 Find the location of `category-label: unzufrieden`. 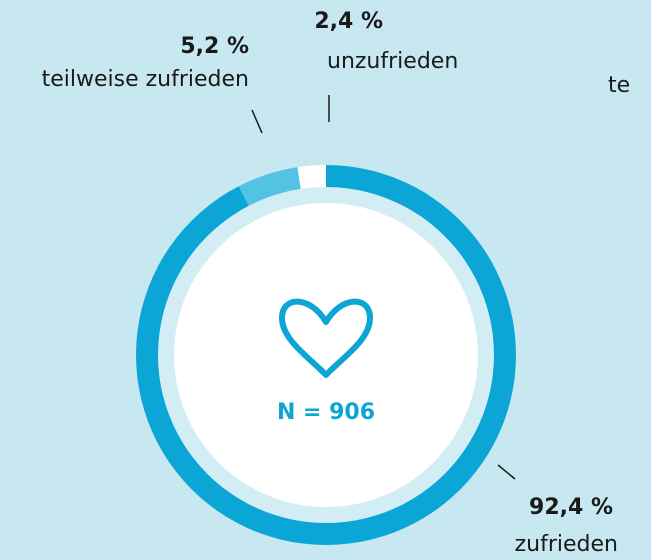

category-label: unzufrieden is located at coordinates (392, 61).